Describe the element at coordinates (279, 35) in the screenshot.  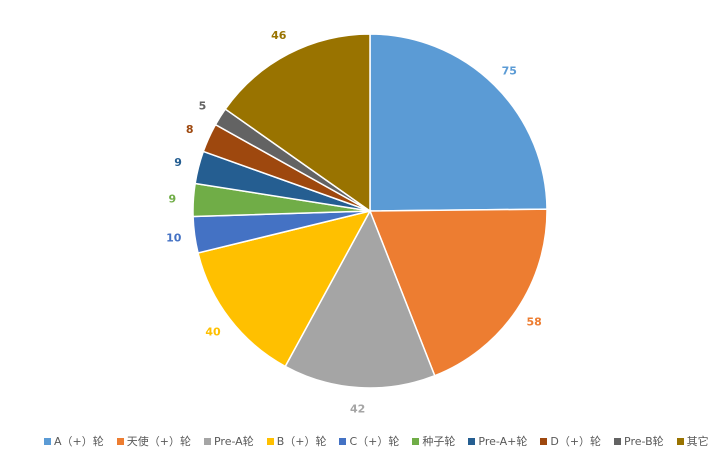
I see `data-label: 46` at that location.